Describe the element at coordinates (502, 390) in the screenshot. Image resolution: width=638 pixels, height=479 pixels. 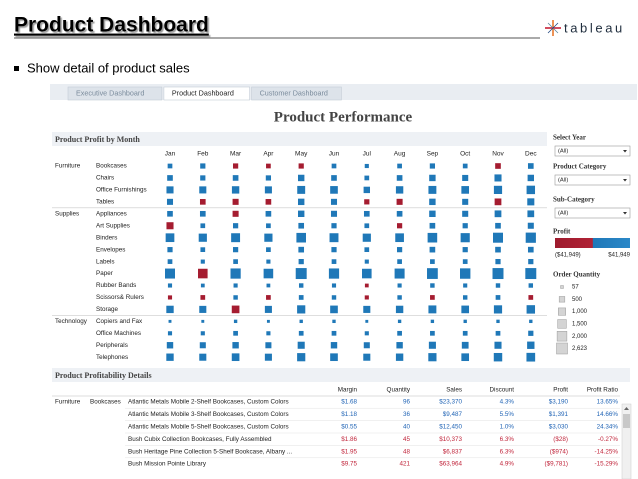
I see `column-header: Discount` at that location.